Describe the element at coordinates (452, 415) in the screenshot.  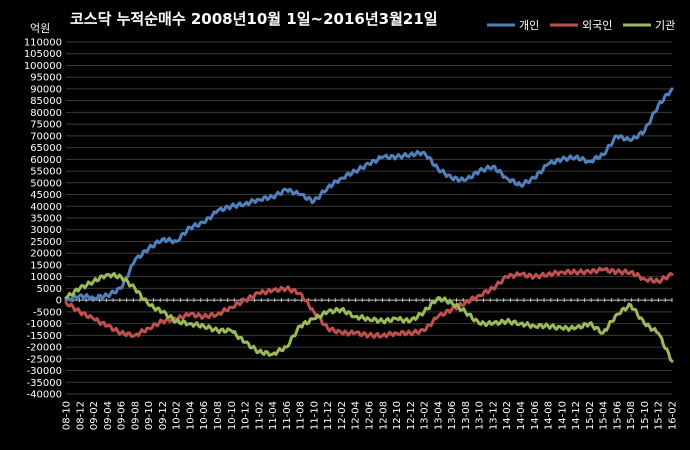
I see `x-tick-label: 13-06` at that location.